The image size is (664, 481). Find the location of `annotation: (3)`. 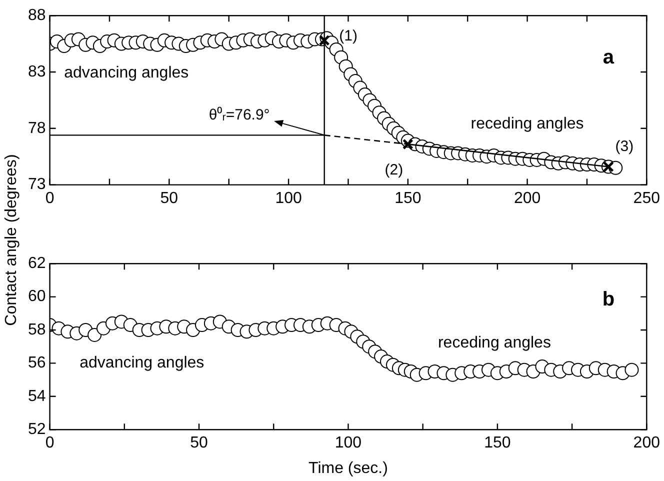

annotation: (3) is located at coordinates (624, 146).